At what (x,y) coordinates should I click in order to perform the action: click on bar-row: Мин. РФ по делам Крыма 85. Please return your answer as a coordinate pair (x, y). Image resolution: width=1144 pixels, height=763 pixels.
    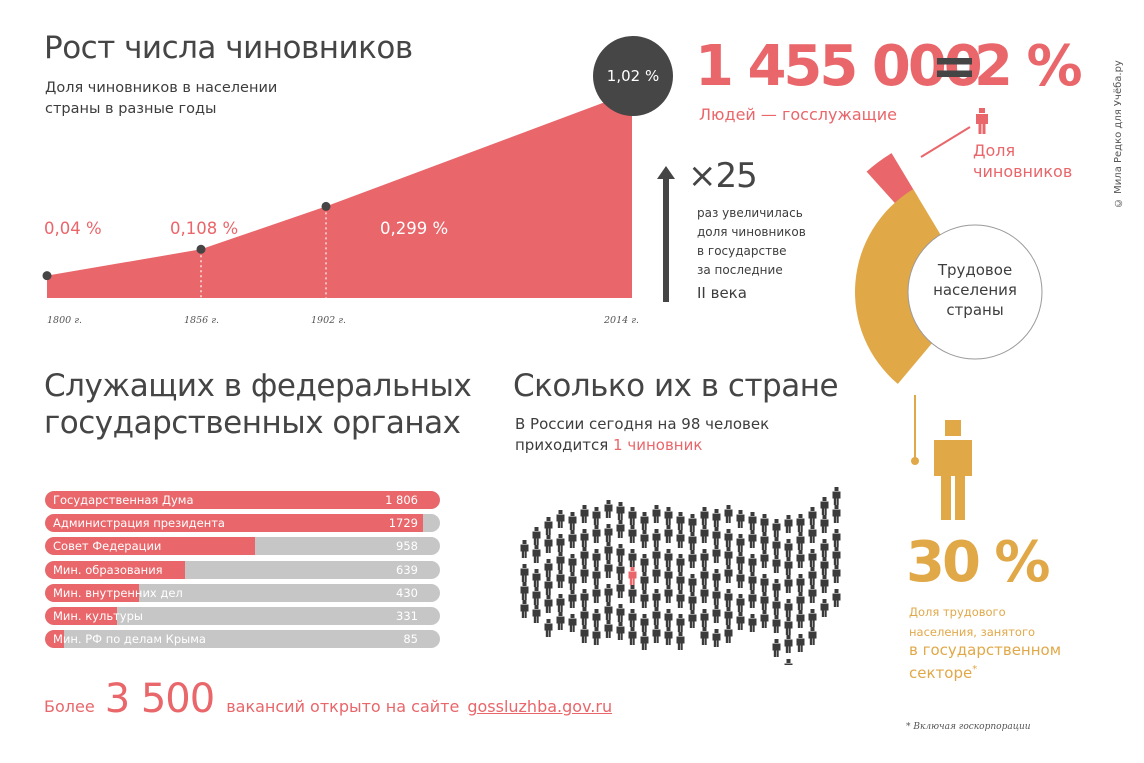
    Looking at the image, I should click on (242, 639).